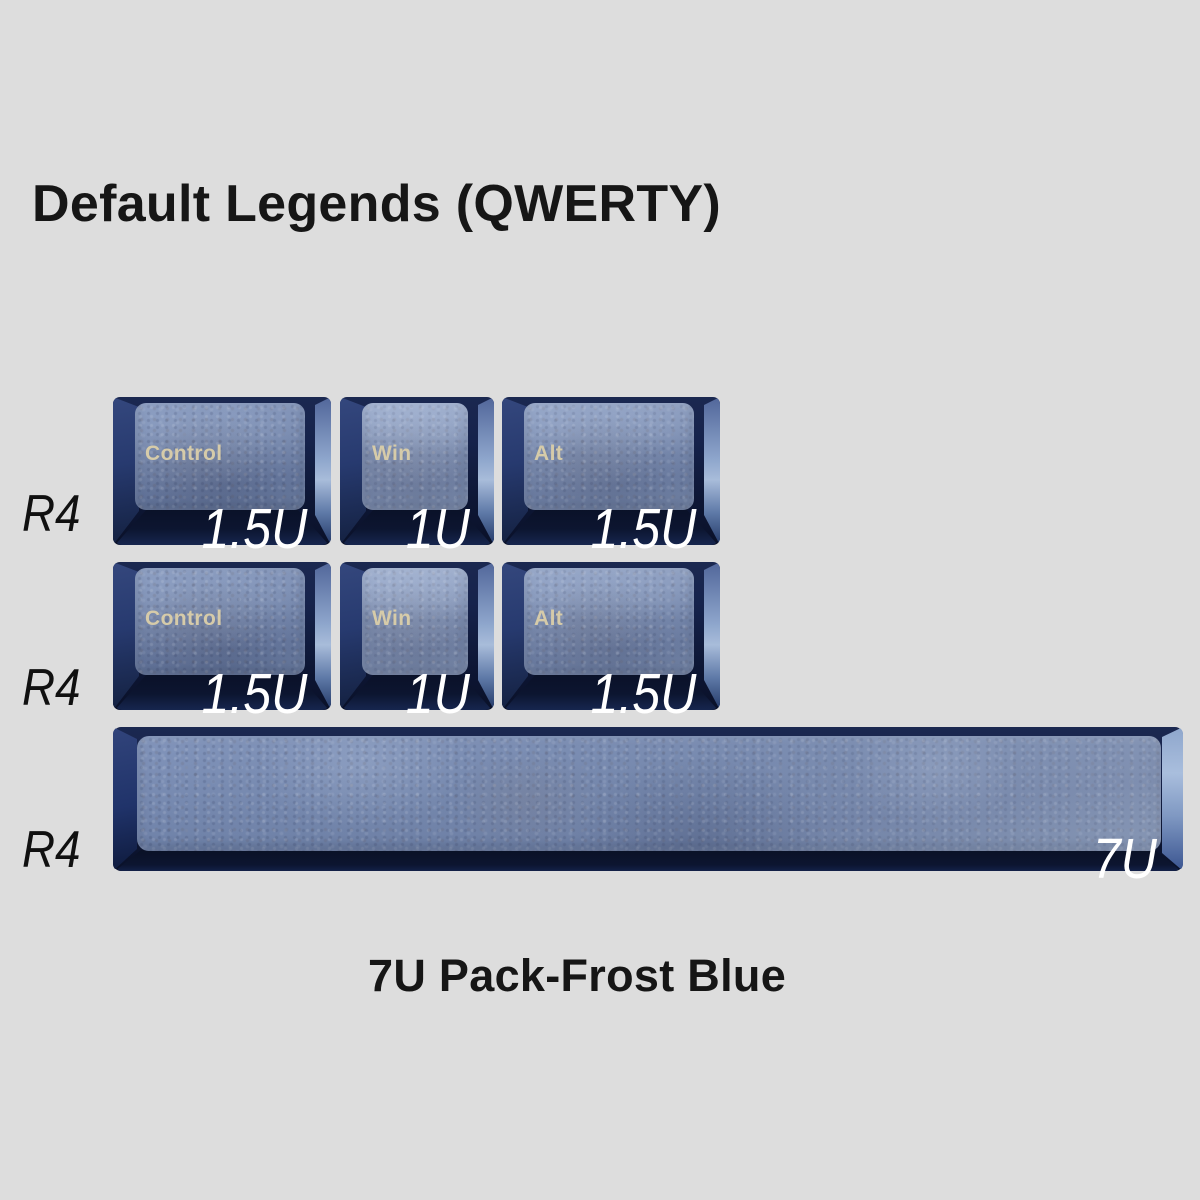 This screenshot has height=1200, width=1200. Describe the element at coordinates (51, 514) in the screenshot. I see `row-profile-label-r4-1: R4` at that location.